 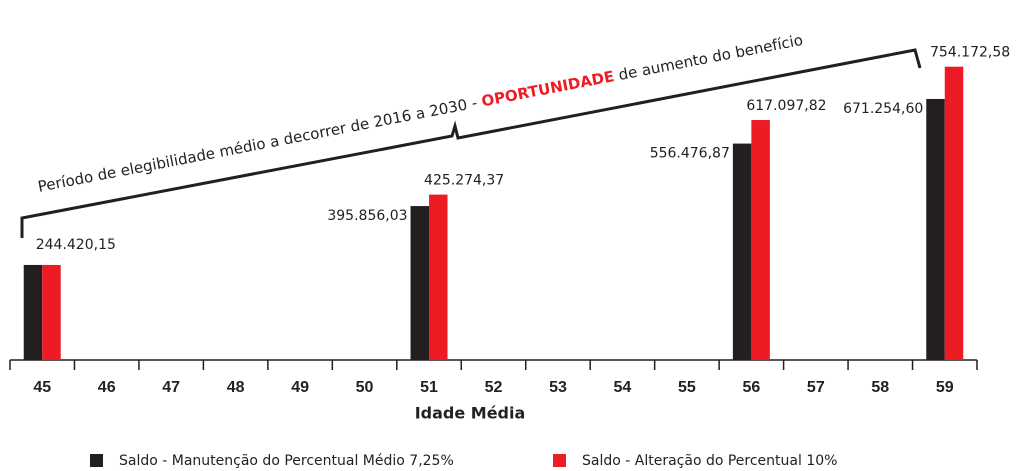 I want to click on x-tick-label: 59, so click(x=945, y=387).